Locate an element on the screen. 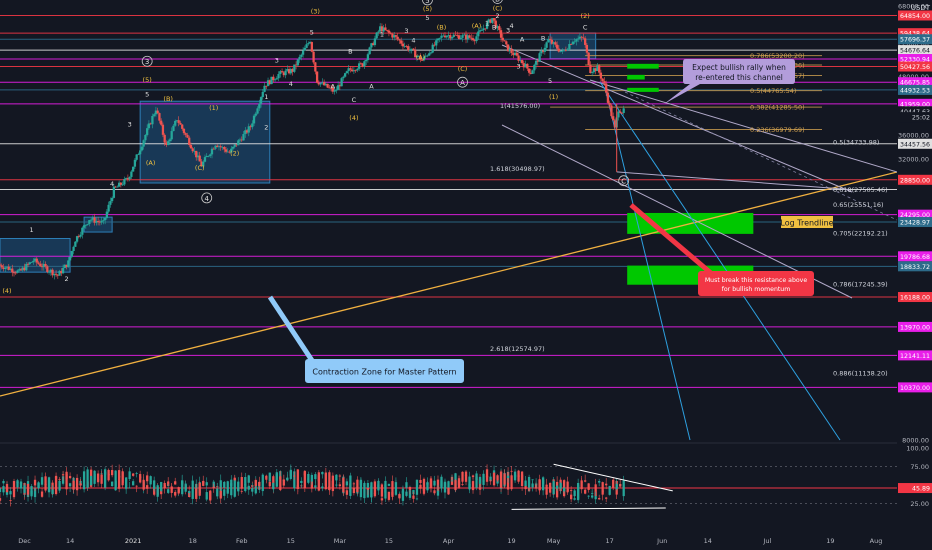 The width and height of the screenshot is (932, 550). price-tick: 8000.00 is located at coordinates (915, 441).